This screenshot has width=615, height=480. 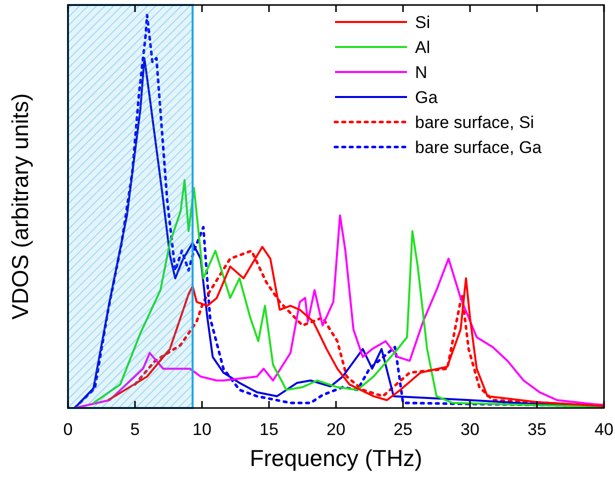 I want to click on x-tick-label: 20, so click(x=336, y=429).